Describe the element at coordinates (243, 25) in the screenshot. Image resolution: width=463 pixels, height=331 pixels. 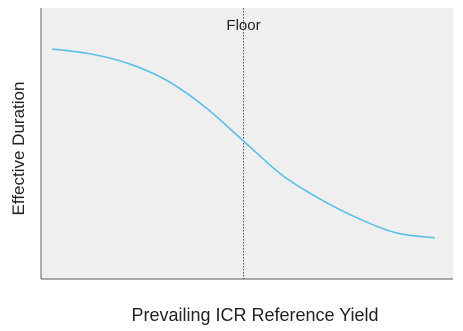
I see `floor-label: Floor` at that location.